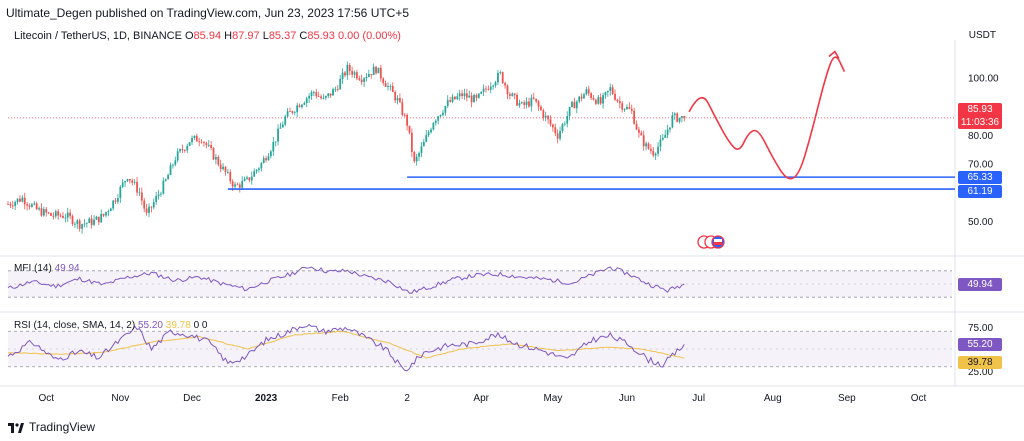  Describe the element at coordinates (16, 427) in the screenshot. I see `tradingview-logo-icon` at that location.